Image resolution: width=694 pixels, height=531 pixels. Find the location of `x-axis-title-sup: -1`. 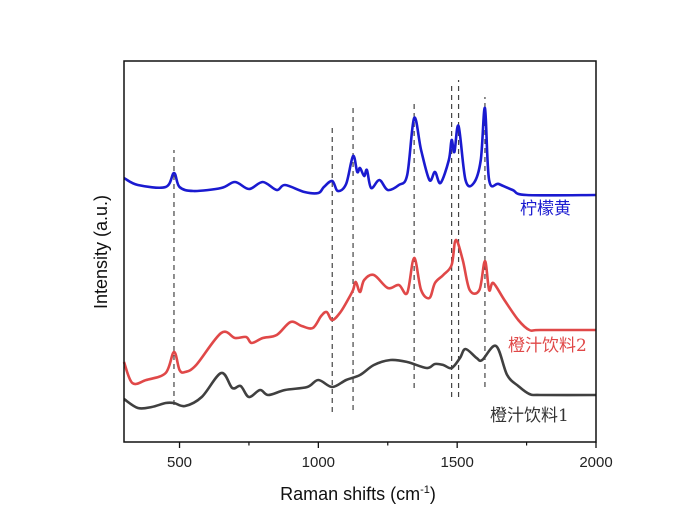

x-axis-title-sup: -1 is located at coordinates (425, 490).